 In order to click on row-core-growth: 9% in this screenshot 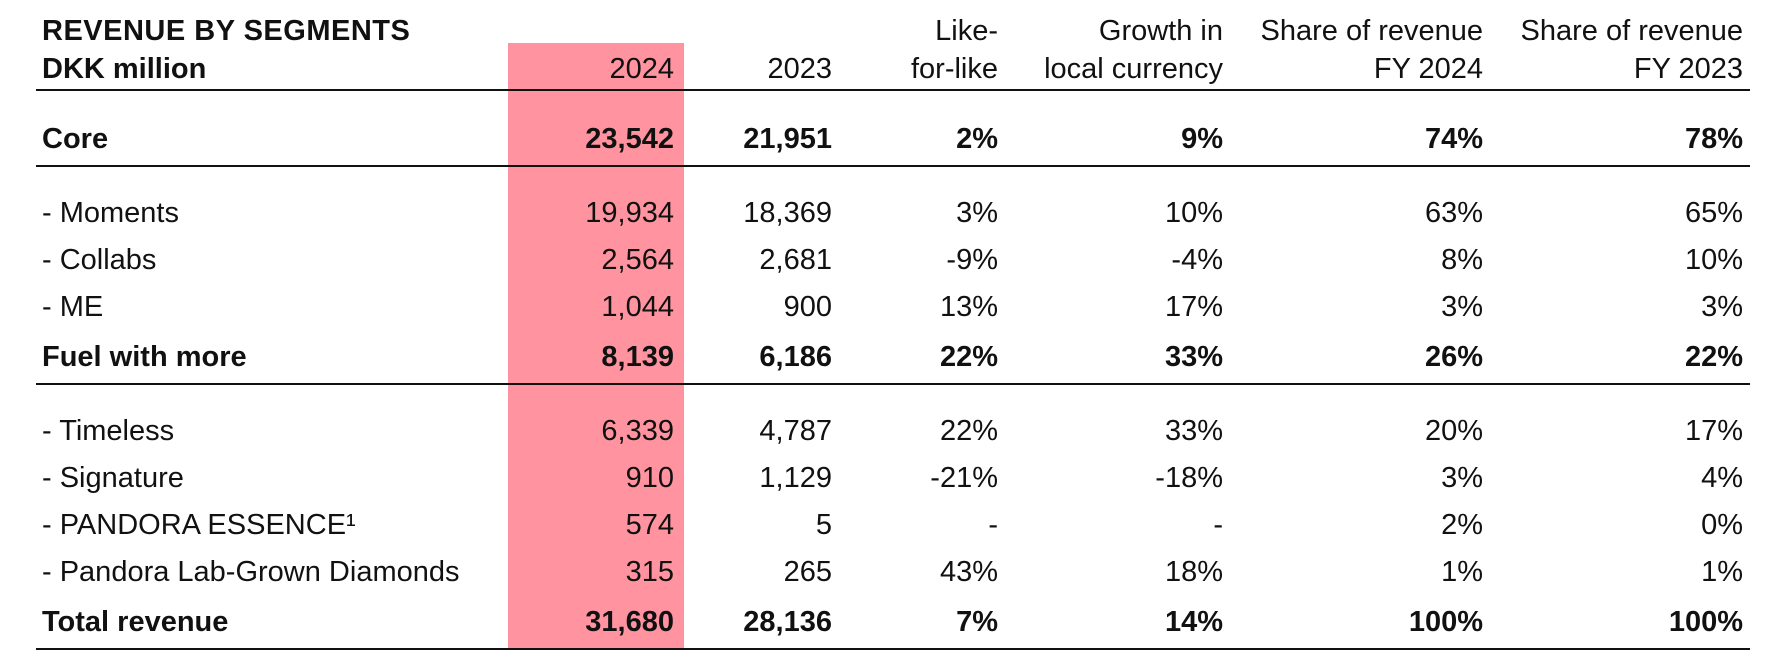, I will do `click(1202, 139)`.